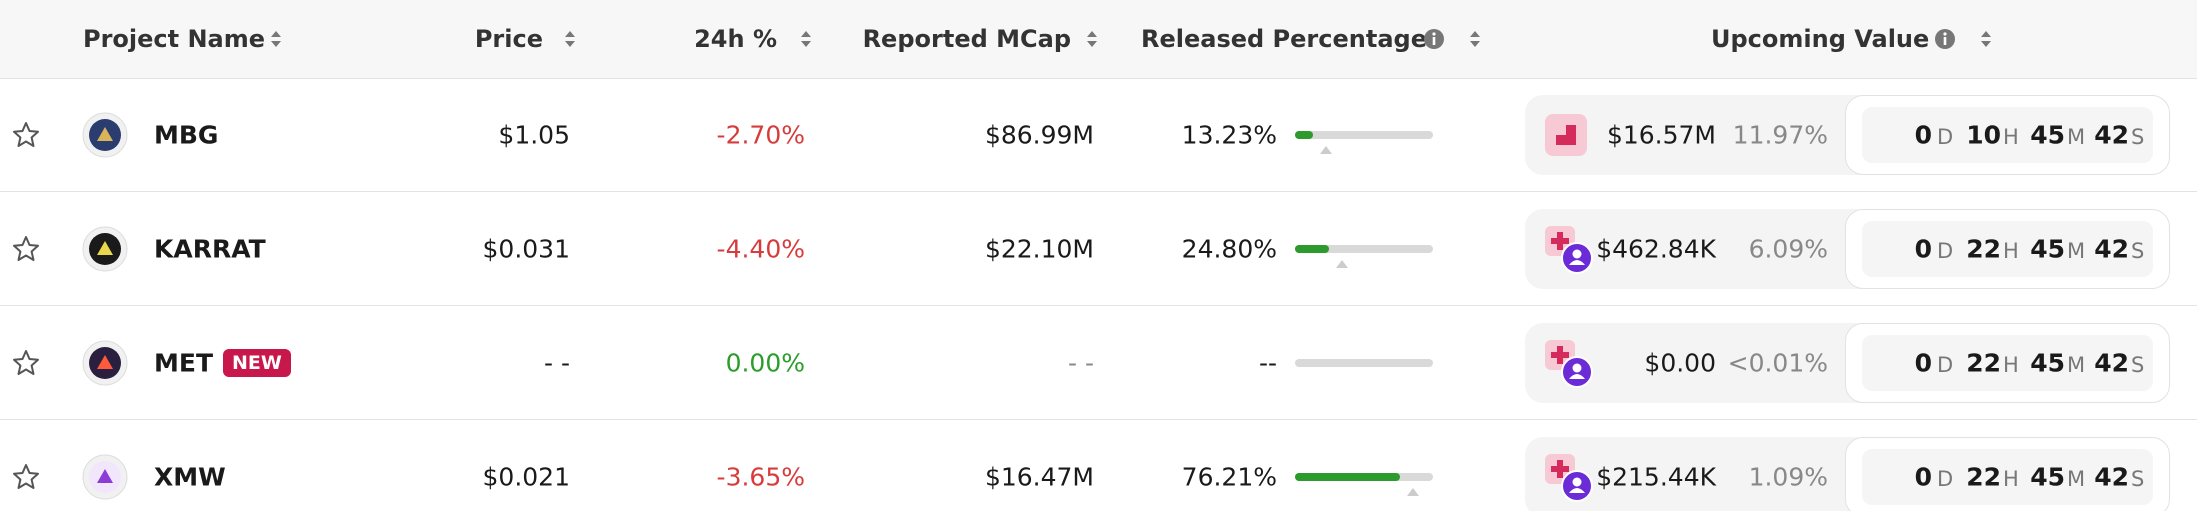 This screenshot has height=511, width=2197. I want to click on upcoming-percentage: 11.97%, so click(1780, 135).